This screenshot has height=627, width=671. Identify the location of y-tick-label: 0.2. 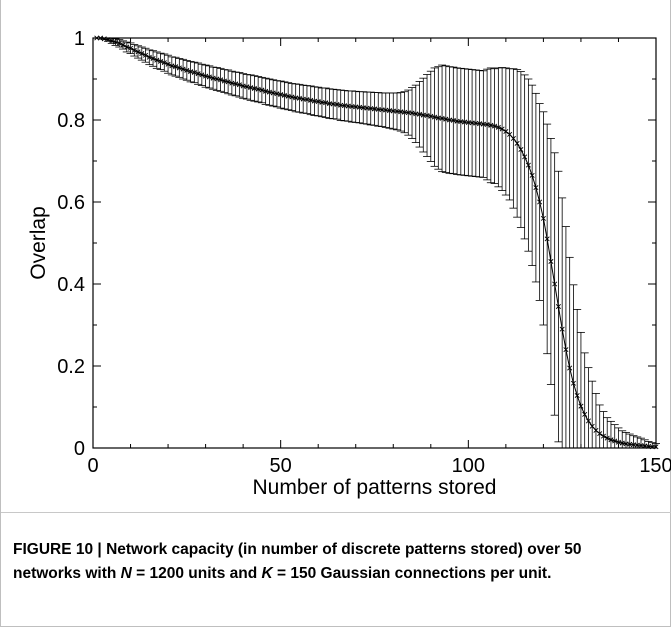
(71, 367).